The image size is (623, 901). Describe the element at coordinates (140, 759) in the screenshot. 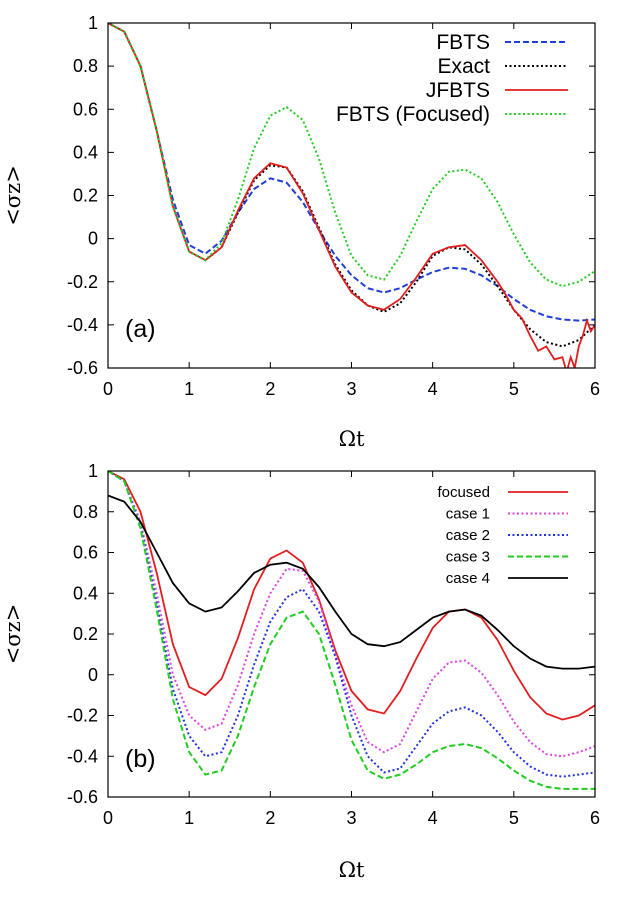

I see `panel-label: (b)` at that location.